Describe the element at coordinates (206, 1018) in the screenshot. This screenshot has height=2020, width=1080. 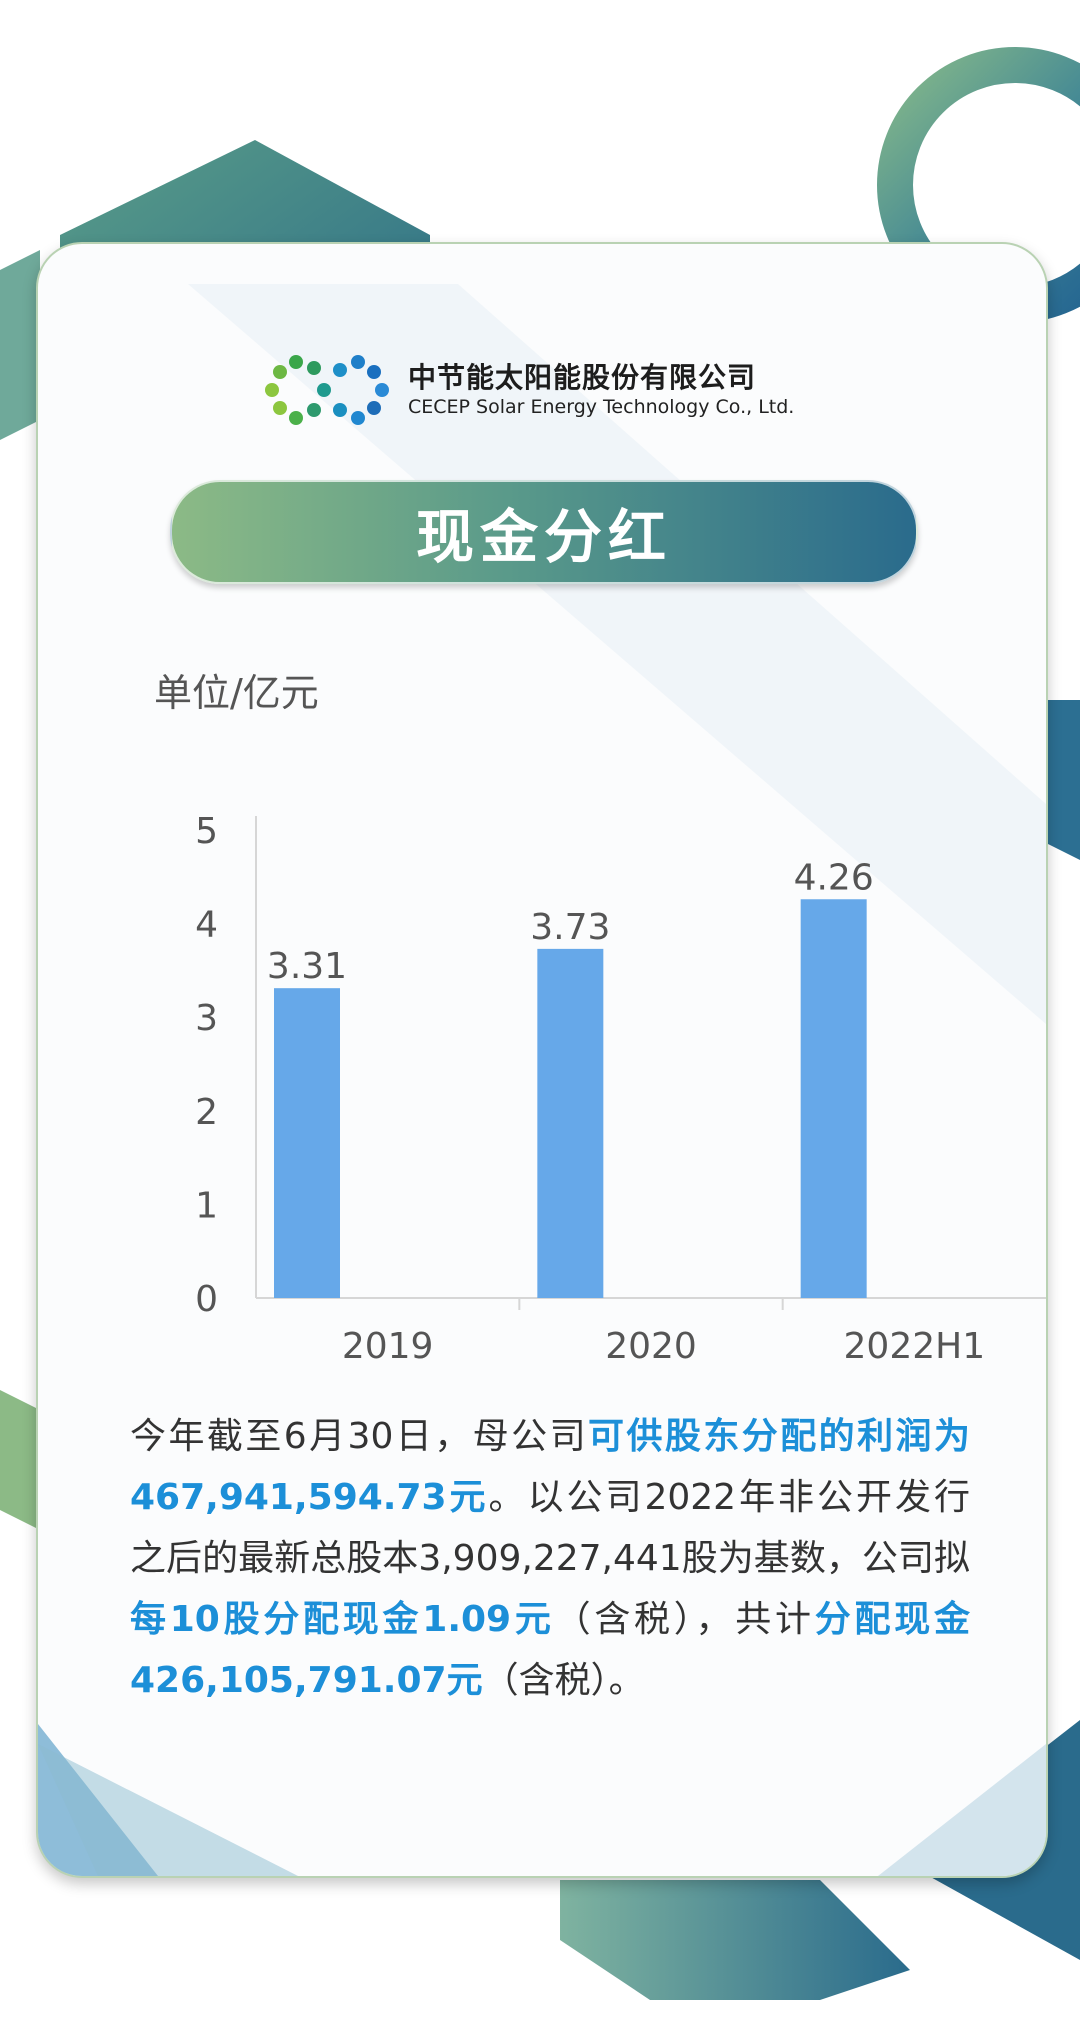
I see `y-tick-label: 3` at that location.